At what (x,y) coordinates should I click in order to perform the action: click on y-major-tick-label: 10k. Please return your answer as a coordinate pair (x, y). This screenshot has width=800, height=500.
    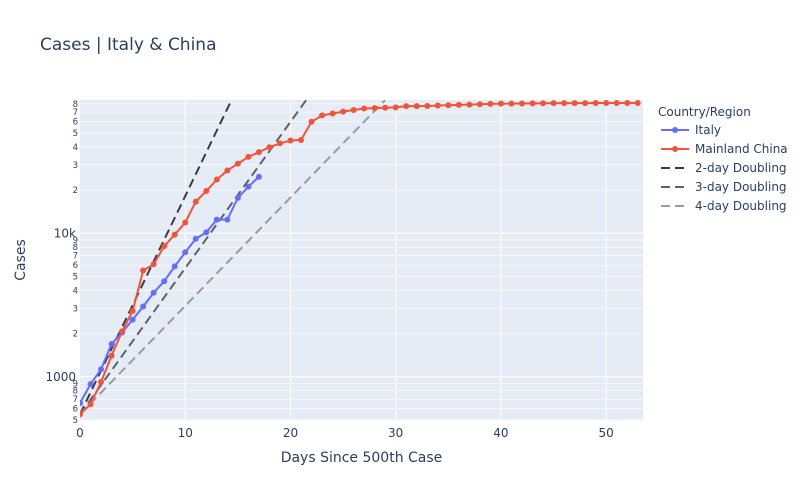
    Looking at the image, I should click on (65, 233).